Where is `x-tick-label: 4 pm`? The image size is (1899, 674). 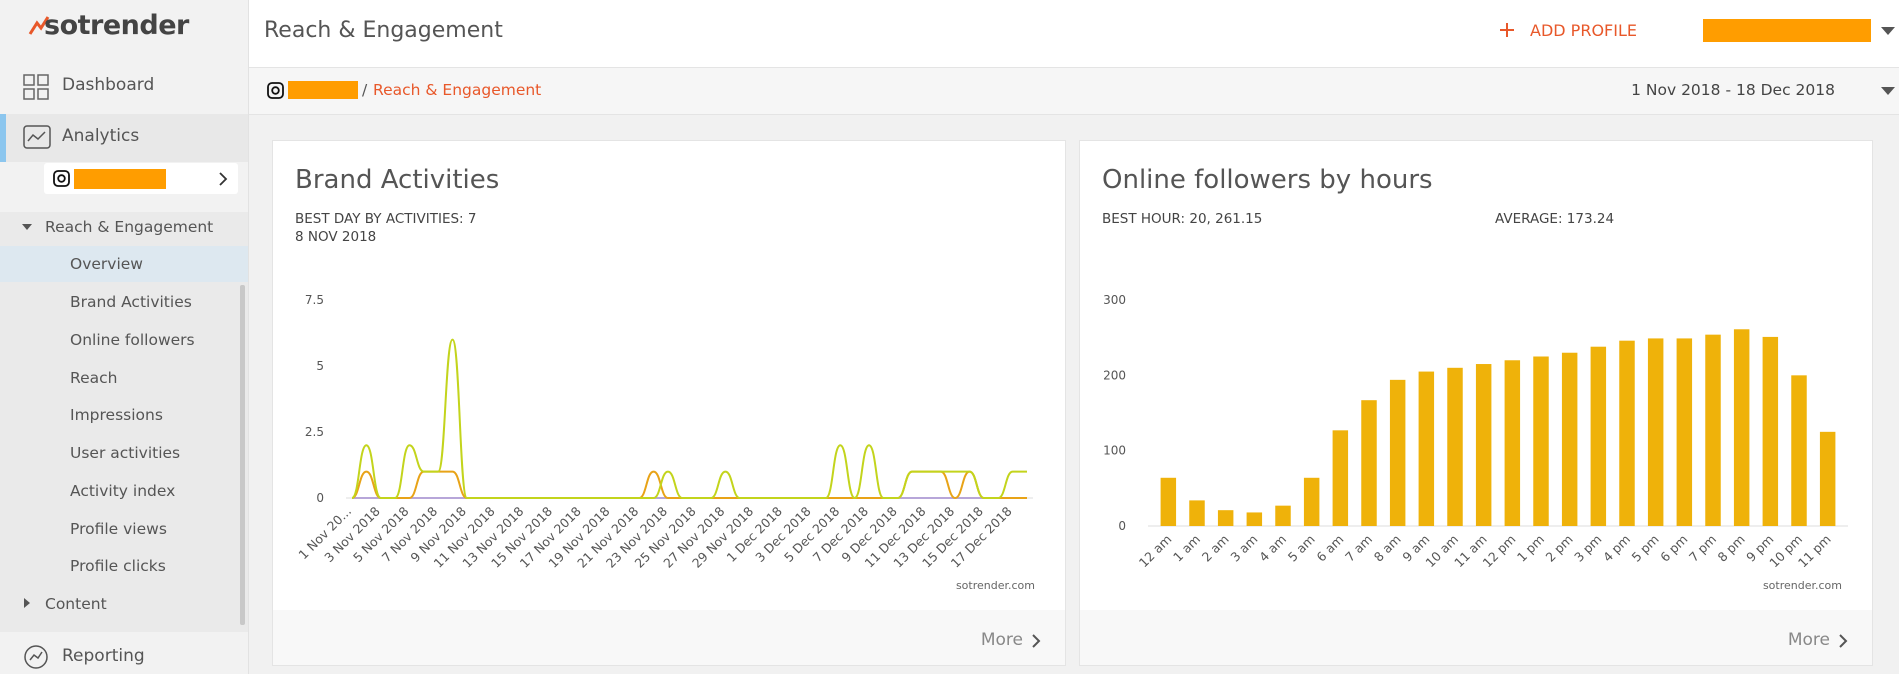
x-tick-label: 4 pm is located at coordinates (1616, 548).